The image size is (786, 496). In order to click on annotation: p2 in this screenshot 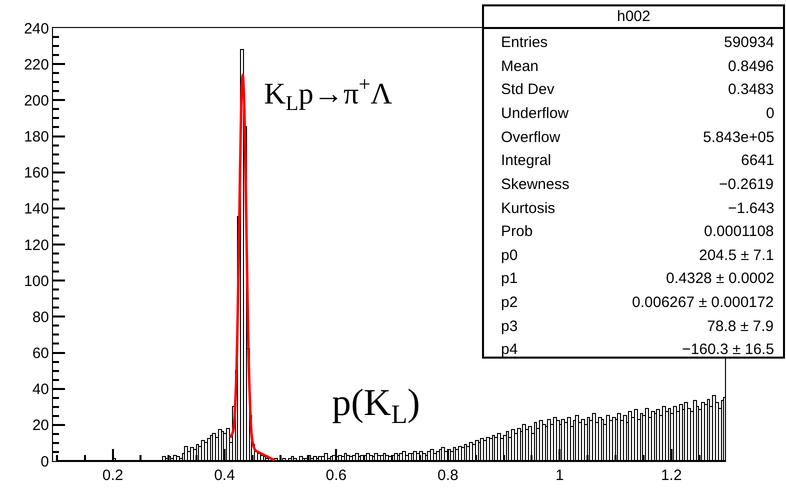, I will do `click(509, 302)`.